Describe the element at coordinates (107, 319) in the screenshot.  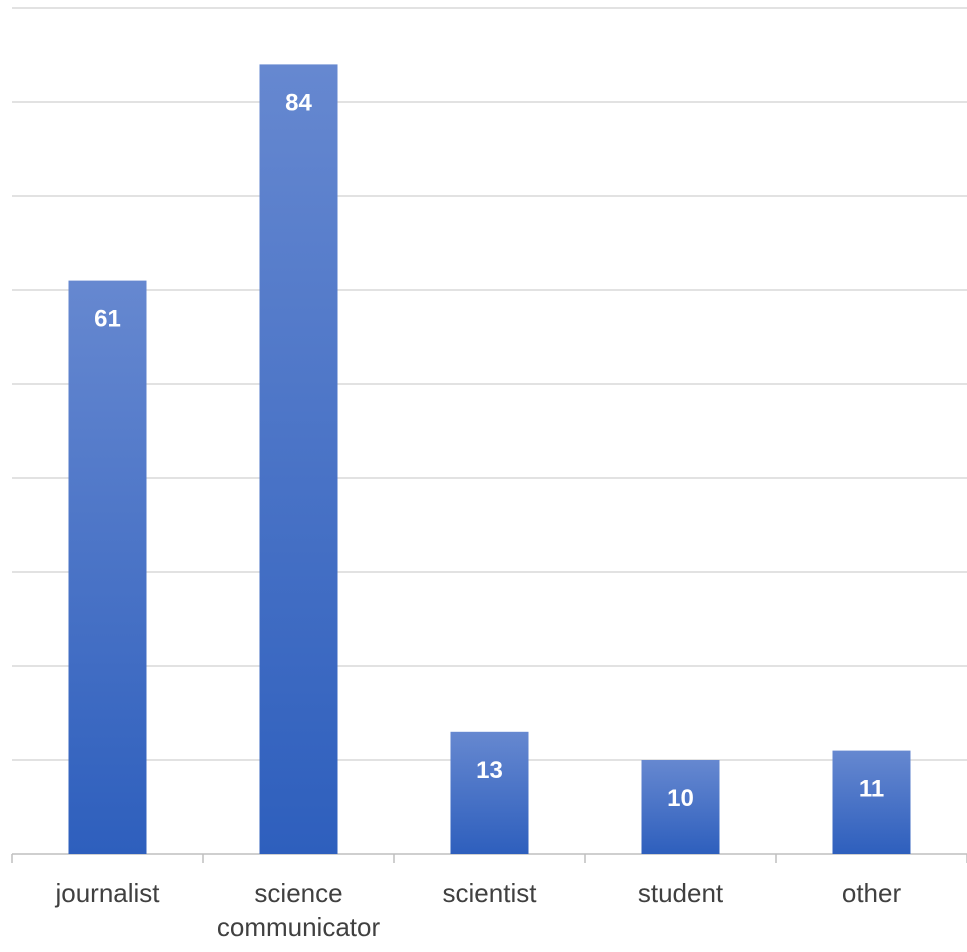
I see `data-label: 61` at that location.